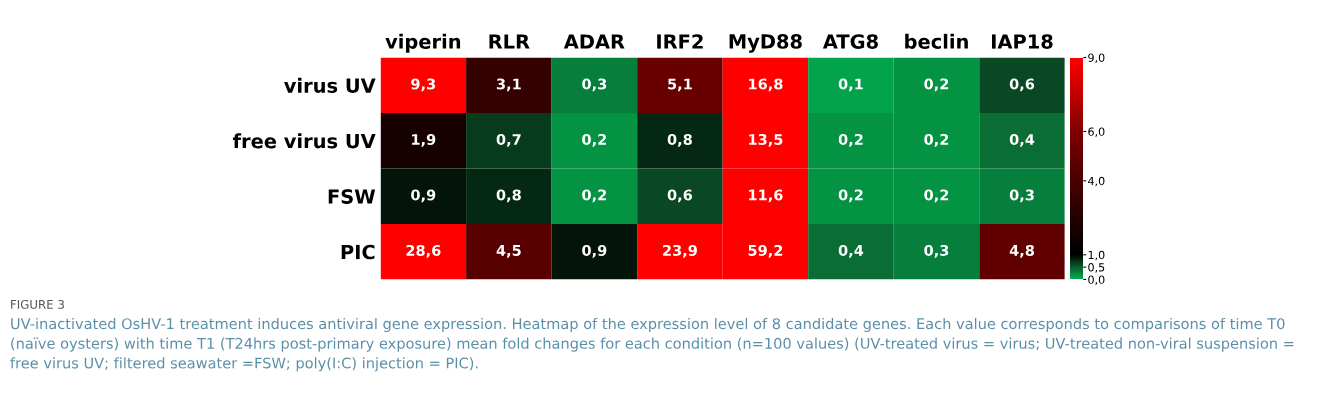  What do you see at coordinates (680, 41) in the screenshot?
I see `x-tick-label: IRF2` at bounding box center [680, 41].